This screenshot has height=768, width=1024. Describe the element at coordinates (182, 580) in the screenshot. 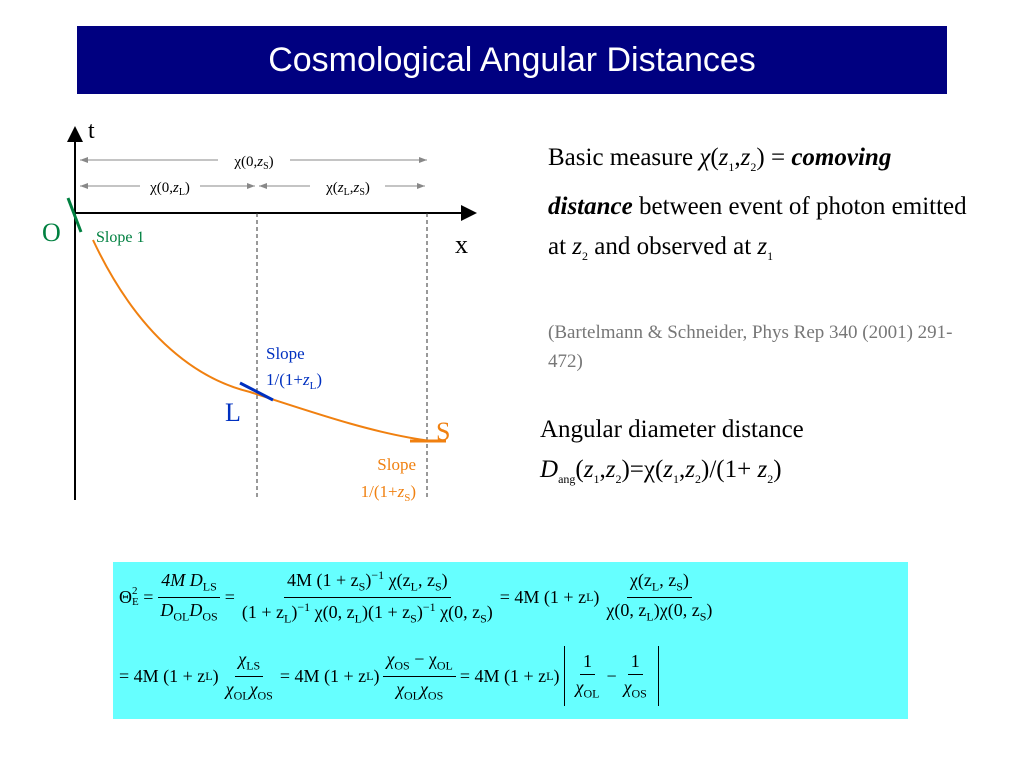

I see `text: 4M D` at that location.